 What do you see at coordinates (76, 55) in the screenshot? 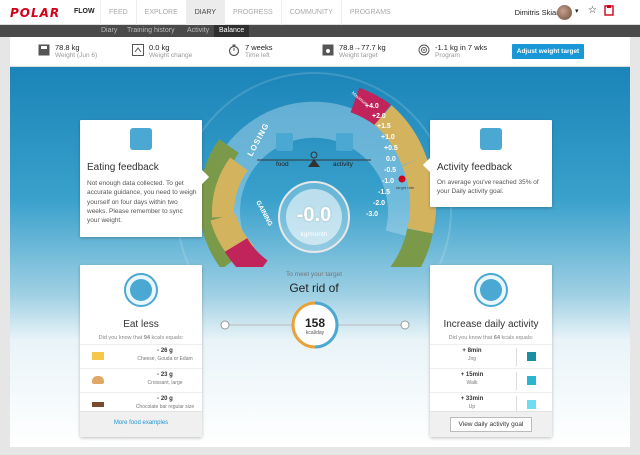
I see `stat-label: Weight (Jun 6)` at bounding box center [76, 55].